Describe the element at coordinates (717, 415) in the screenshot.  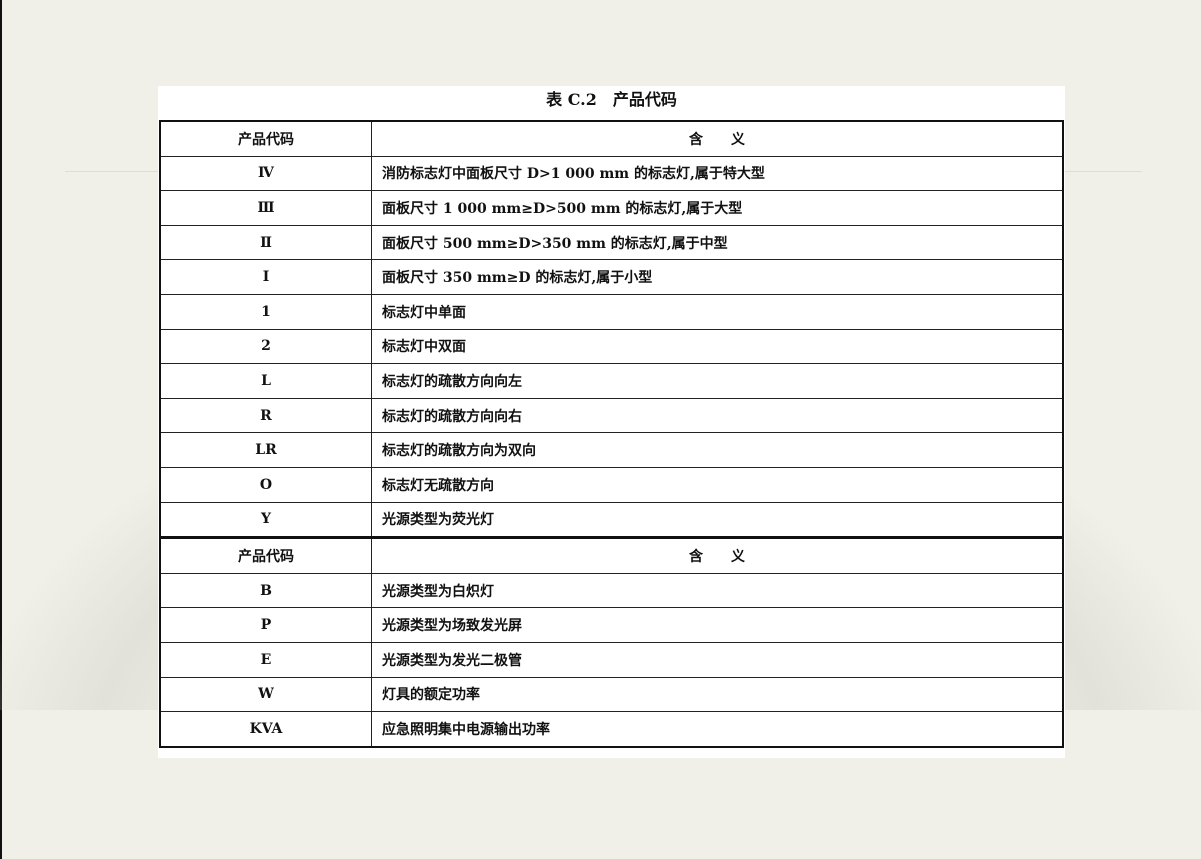
I see `meaning-cell: 标志灯的疏散方向向右` at that location.